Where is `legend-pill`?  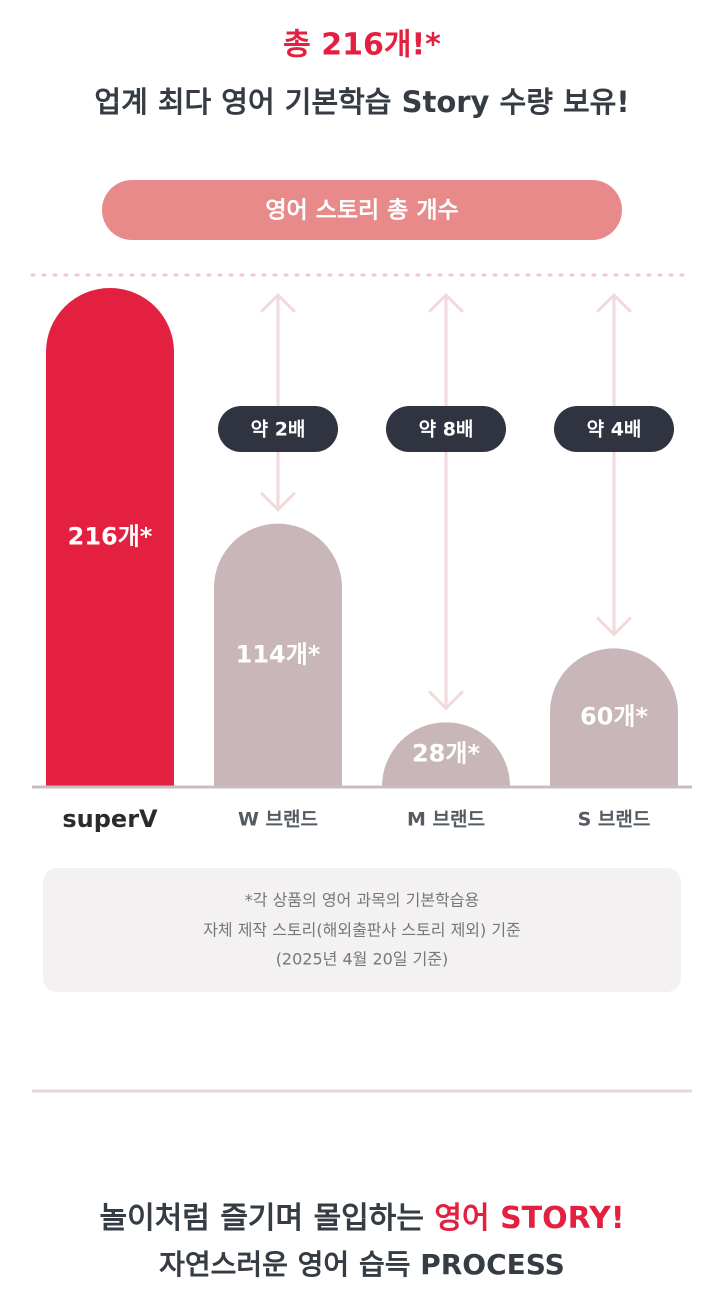 legend-pill is located at coordinates (362, 210).